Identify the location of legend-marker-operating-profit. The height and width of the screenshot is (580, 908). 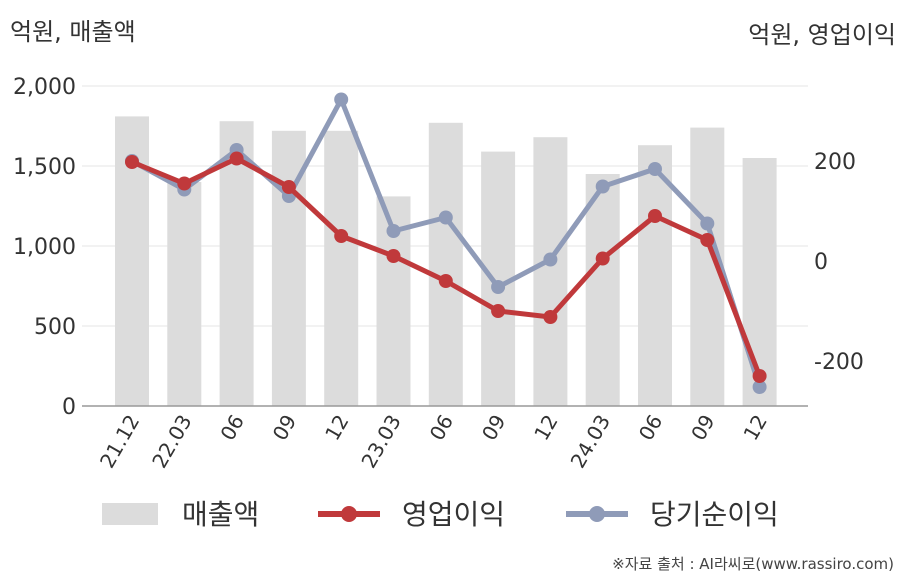
(349, 514).